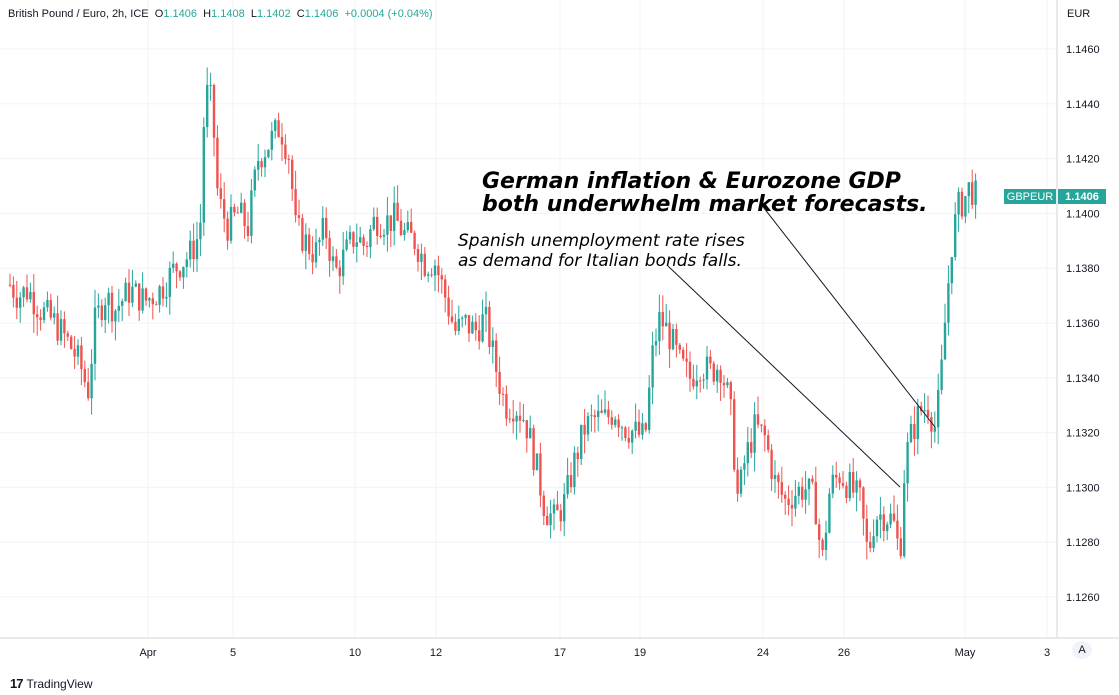 The width and height of the screenshot is (1119, 695). I want to click on y-tick-label: 1.1360, so click(1083, 324).